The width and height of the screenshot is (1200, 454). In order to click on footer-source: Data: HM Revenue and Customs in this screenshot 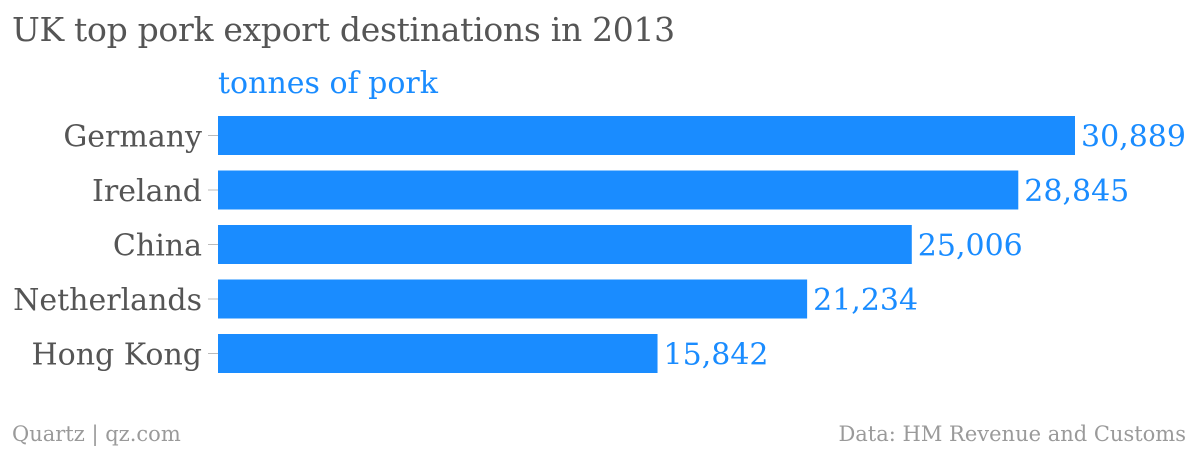, I will do `click(1012, 434)`.